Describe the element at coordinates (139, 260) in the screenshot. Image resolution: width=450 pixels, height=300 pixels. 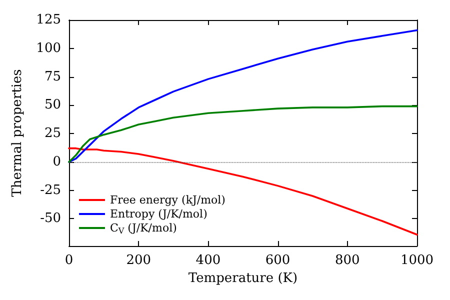
I see `x-tick-label: 200` at that location.